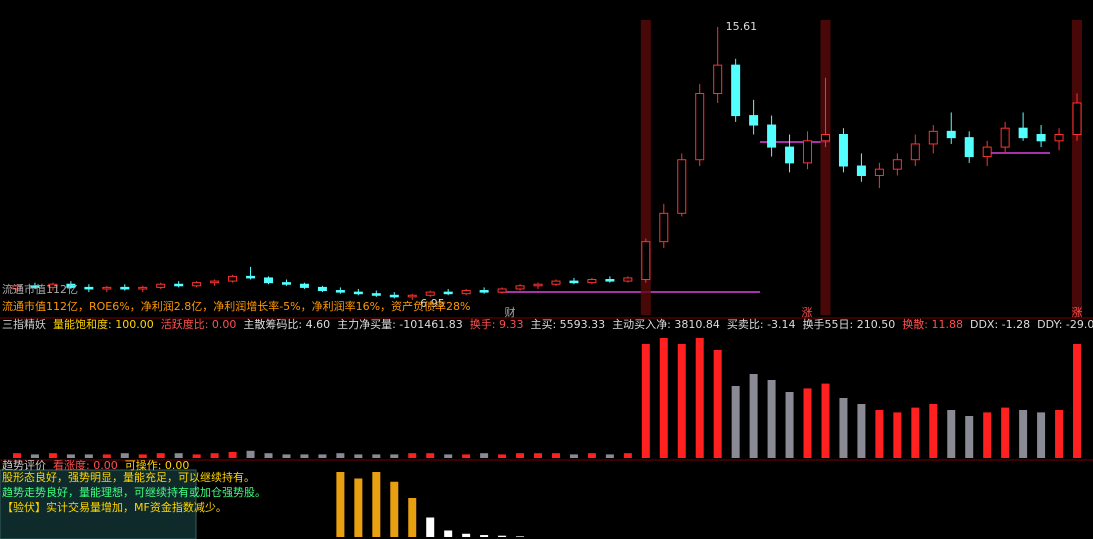  Describe the element at coordinates (1000, 324) in the screenshot. I see `indicator-value: DDX: -1.28` at that location.